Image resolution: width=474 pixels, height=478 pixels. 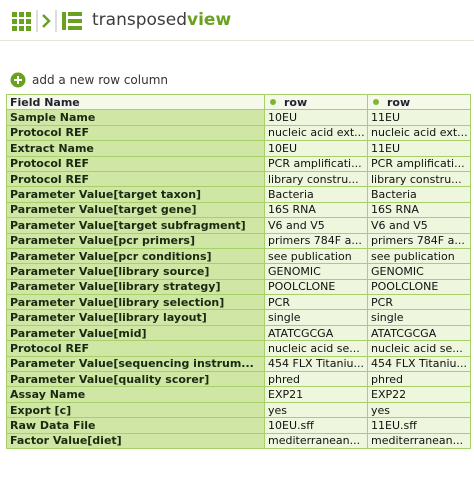 I want to click on table-row: Parameter Value[library selection] PCR PCR, so click(x=238, y=302).